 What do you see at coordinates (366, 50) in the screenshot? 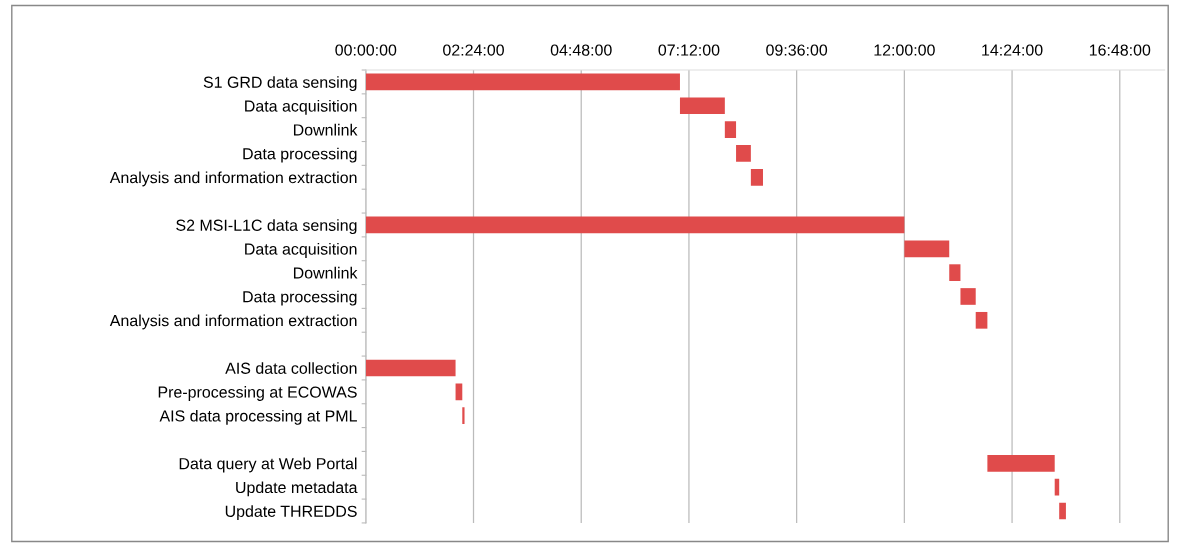
I see `x-tick-label: 00:00:00` at bounding box center [366, 50].